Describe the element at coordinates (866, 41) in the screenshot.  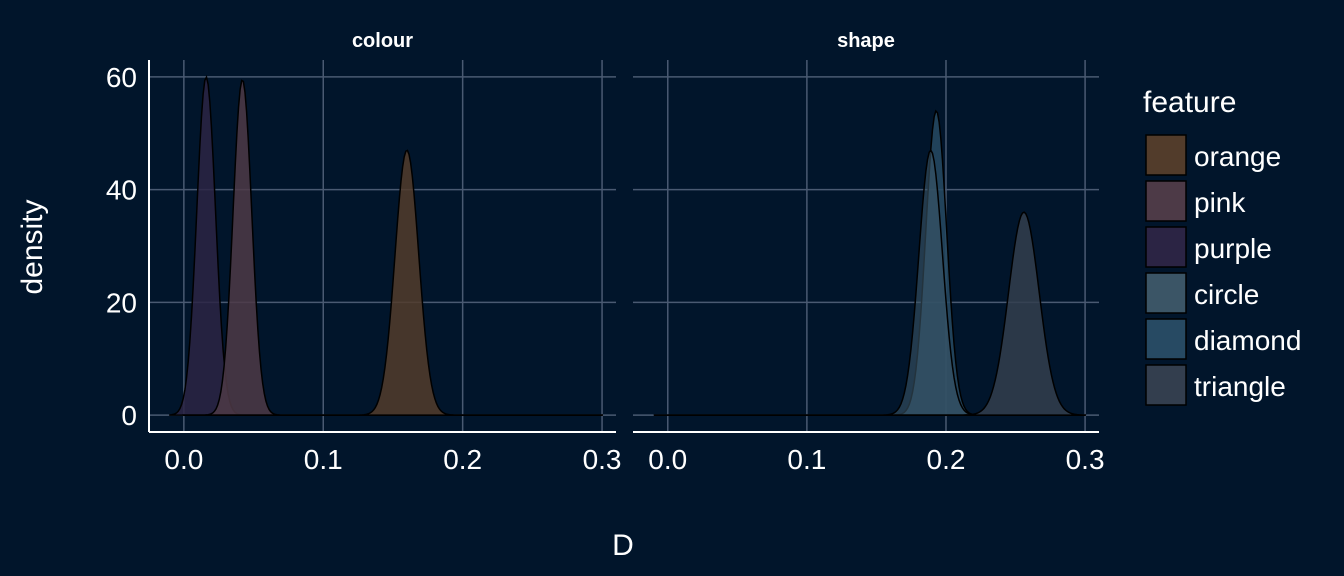
I see `strip-label: shape` at that location.